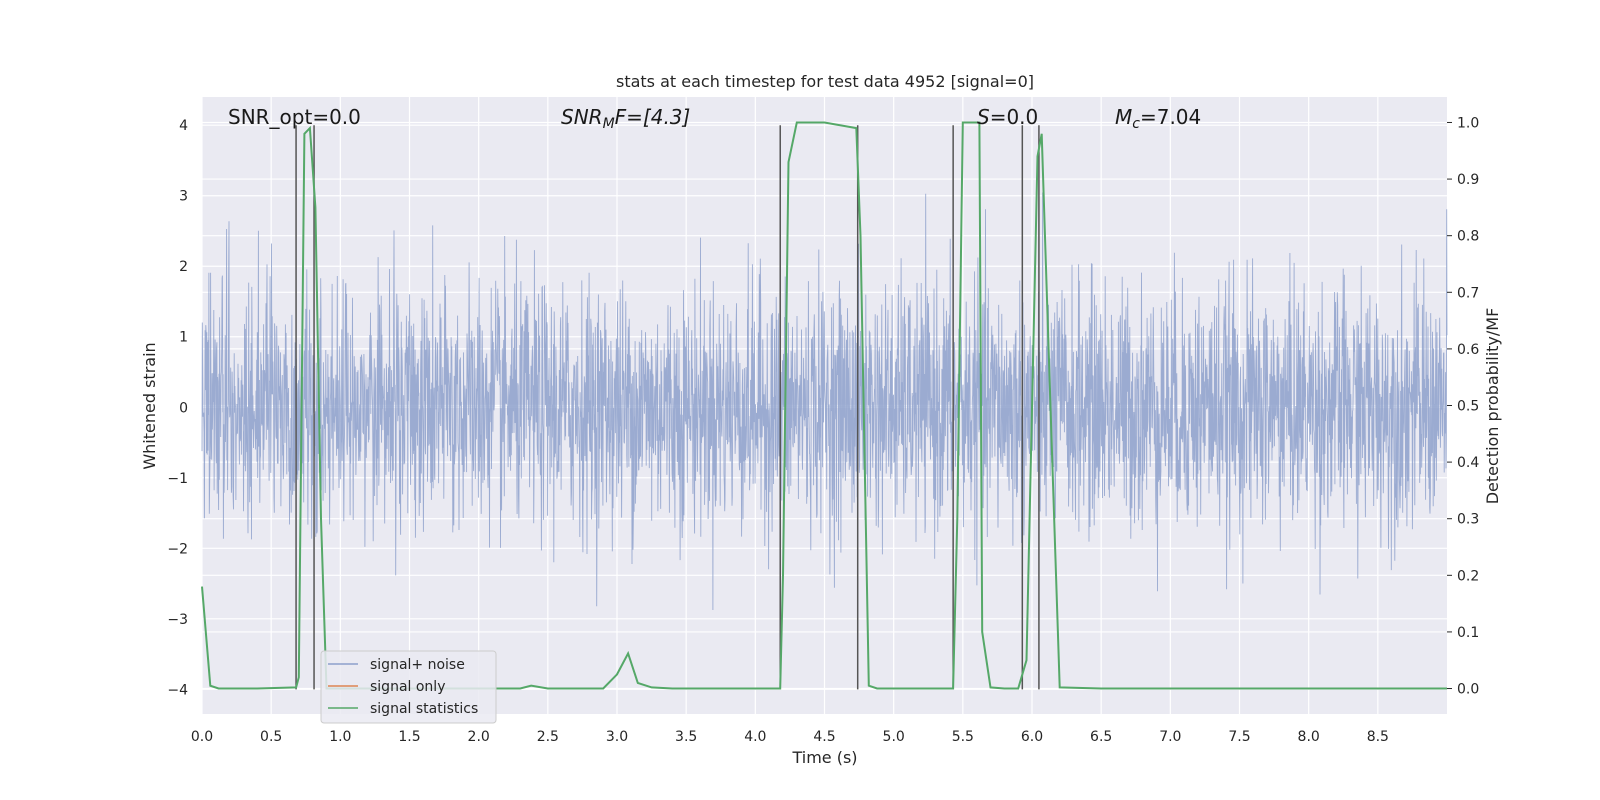 The image size is (1600, 800). Describe the element at coordinates (340, 737) in the screenshot. I see `x-tick-label: 1.0` at that location.